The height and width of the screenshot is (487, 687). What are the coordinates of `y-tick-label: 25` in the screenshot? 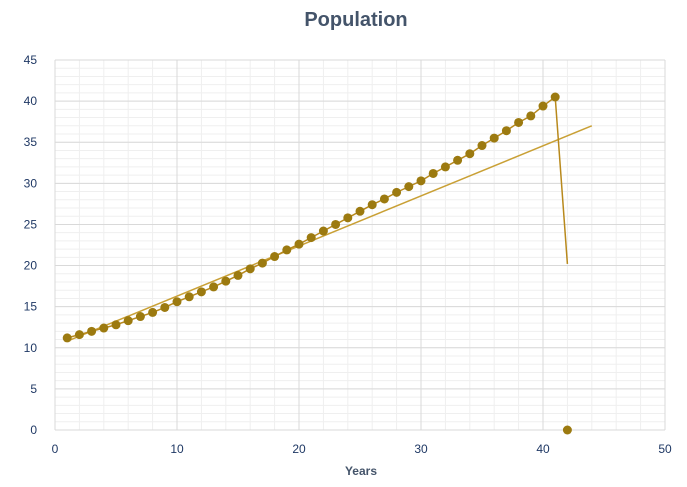 It's located at (31, 224).